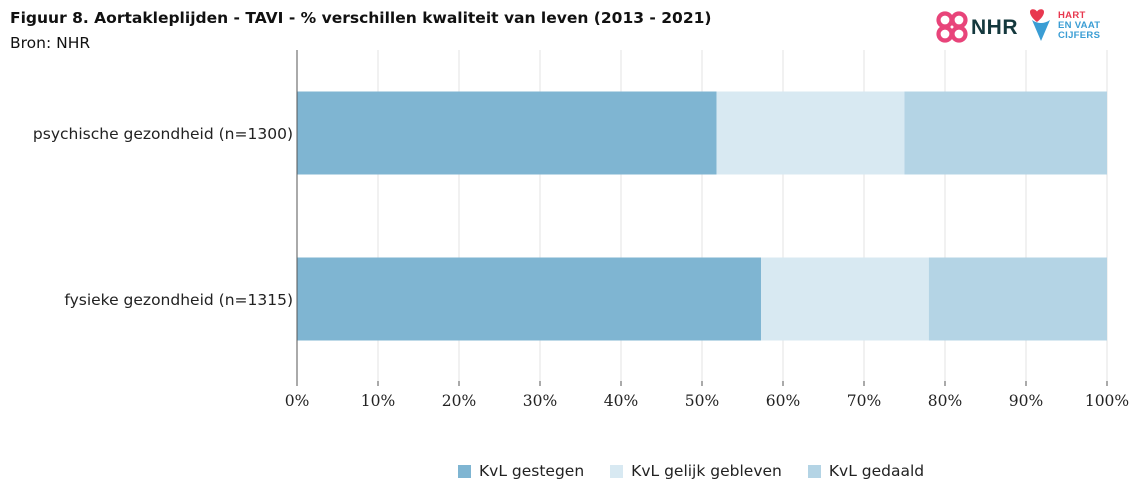  I want to click on x-tick-label-60: 60%, so click(783, 401).